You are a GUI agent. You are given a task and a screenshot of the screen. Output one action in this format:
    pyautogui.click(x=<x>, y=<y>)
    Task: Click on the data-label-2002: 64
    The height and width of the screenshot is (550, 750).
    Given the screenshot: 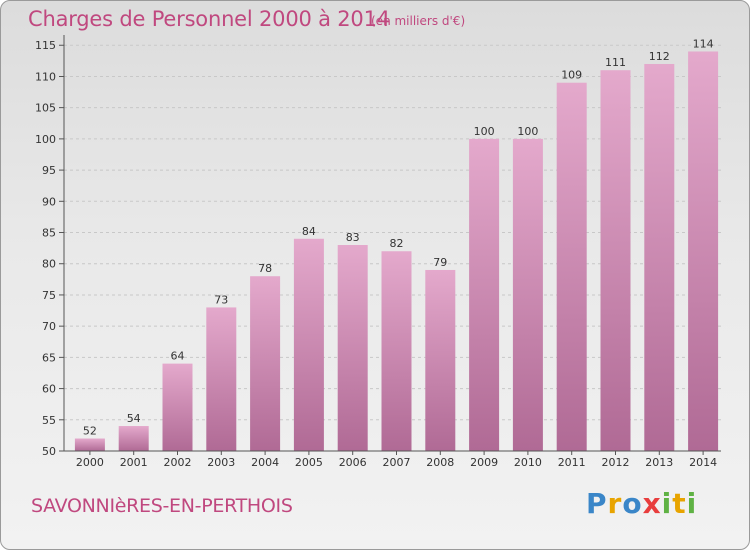 What is the action you would take?
    pyautogui.click(x=178, y=356)
    